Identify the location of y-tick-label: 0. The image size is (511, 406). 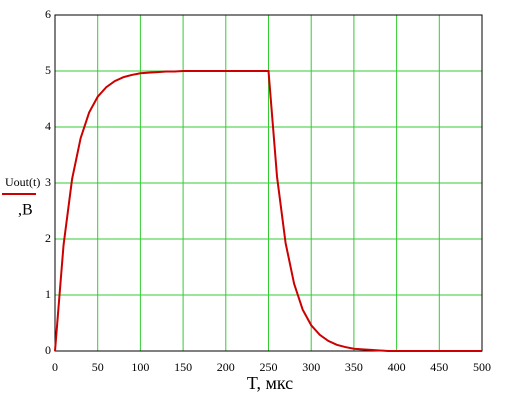
(48, 350).